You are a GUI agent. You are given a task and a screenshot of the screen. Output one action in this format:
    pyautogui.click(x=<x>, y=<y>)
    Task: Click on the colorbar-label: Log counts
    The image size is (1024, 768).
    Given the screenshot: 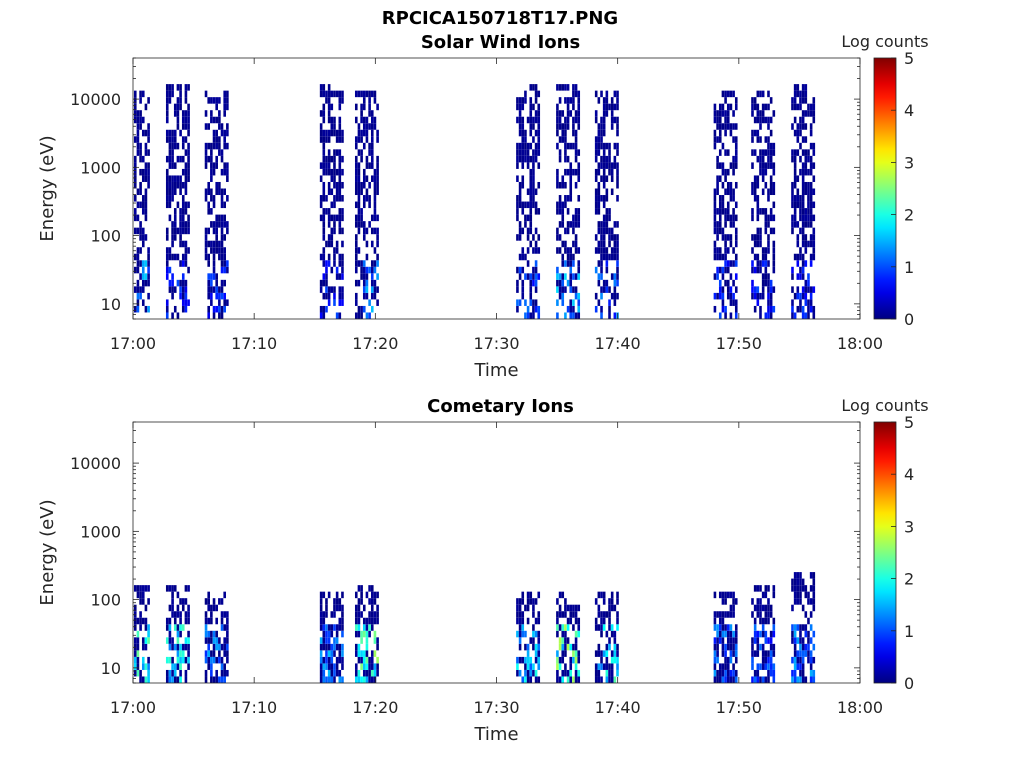 What is the action you would take?
    pyautogui.click(x=884, y=405)
    